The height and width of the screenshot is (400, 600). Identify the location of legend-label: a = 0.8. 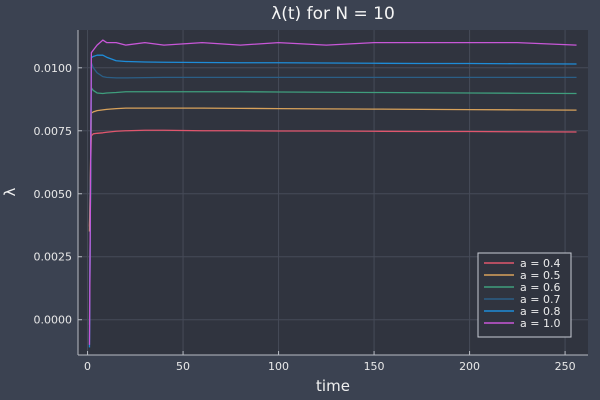
(540, 311).